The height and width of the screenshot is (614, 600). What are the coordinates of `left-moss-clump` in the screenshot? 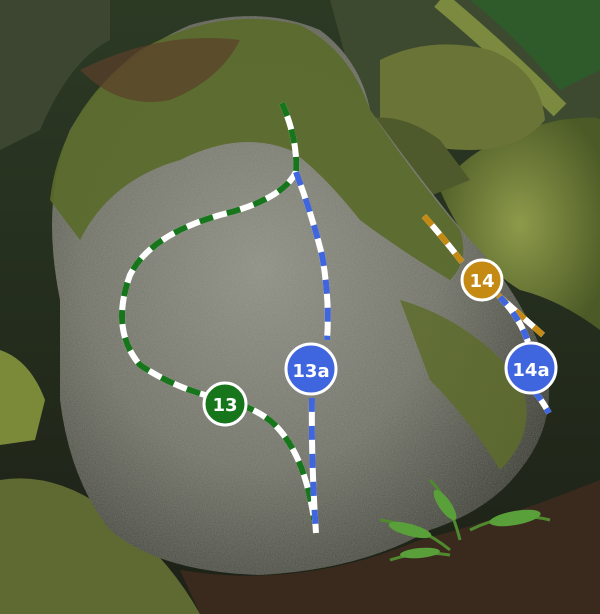 It's located at (22, 397).